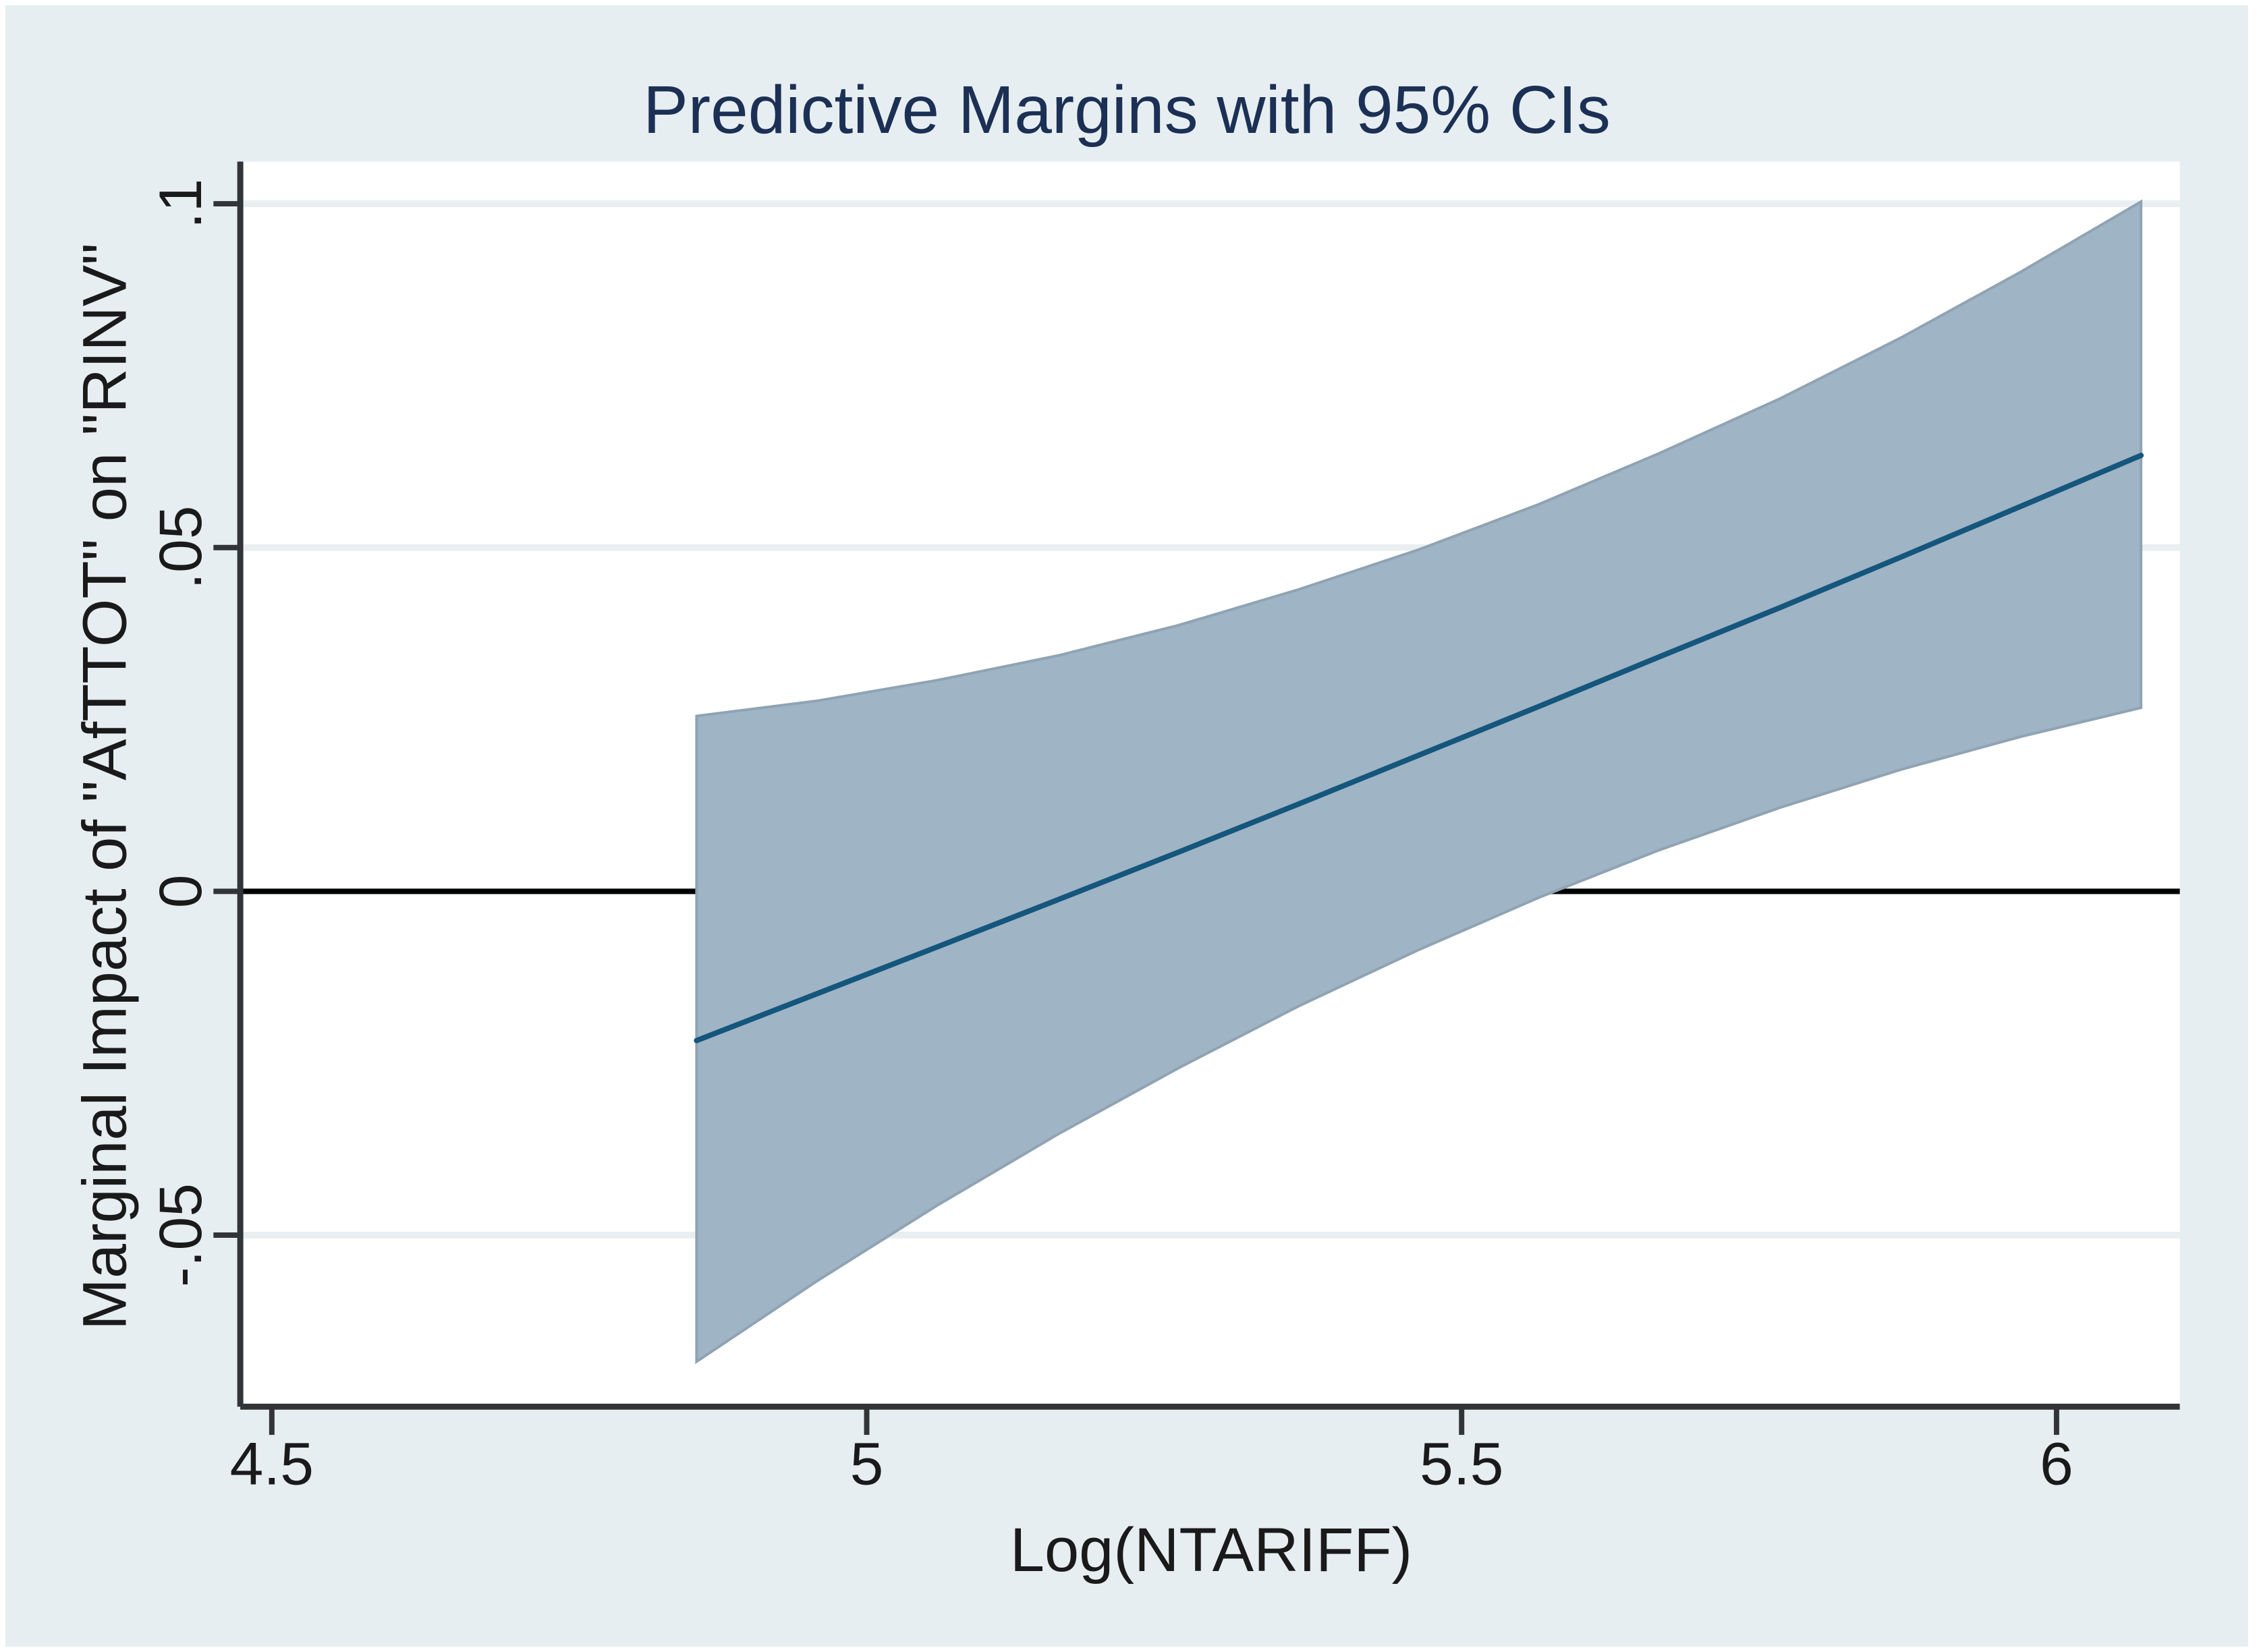 The height and width of the screenshot is (1652, 2255). What do you see at coordinates (180, 892) in the screenshot?
I see `y-tick-label: 0` at bounding box center [180, 892].